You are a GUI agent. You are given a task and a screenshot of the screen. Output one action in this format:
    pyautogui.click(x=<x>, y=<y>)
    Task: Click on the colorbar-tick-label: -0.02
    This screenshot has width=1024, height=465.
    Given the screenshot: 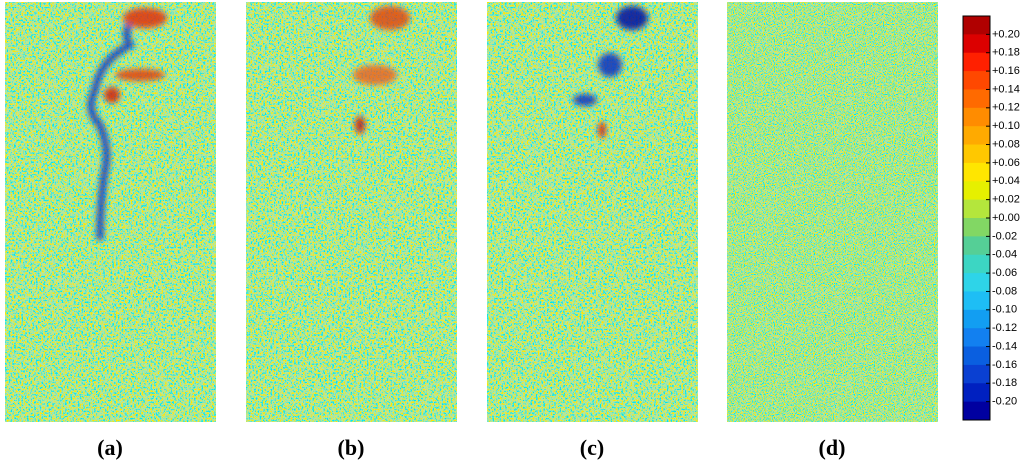 What is the action you would take?
    pyautogui.click(x=1004, y=236)
    